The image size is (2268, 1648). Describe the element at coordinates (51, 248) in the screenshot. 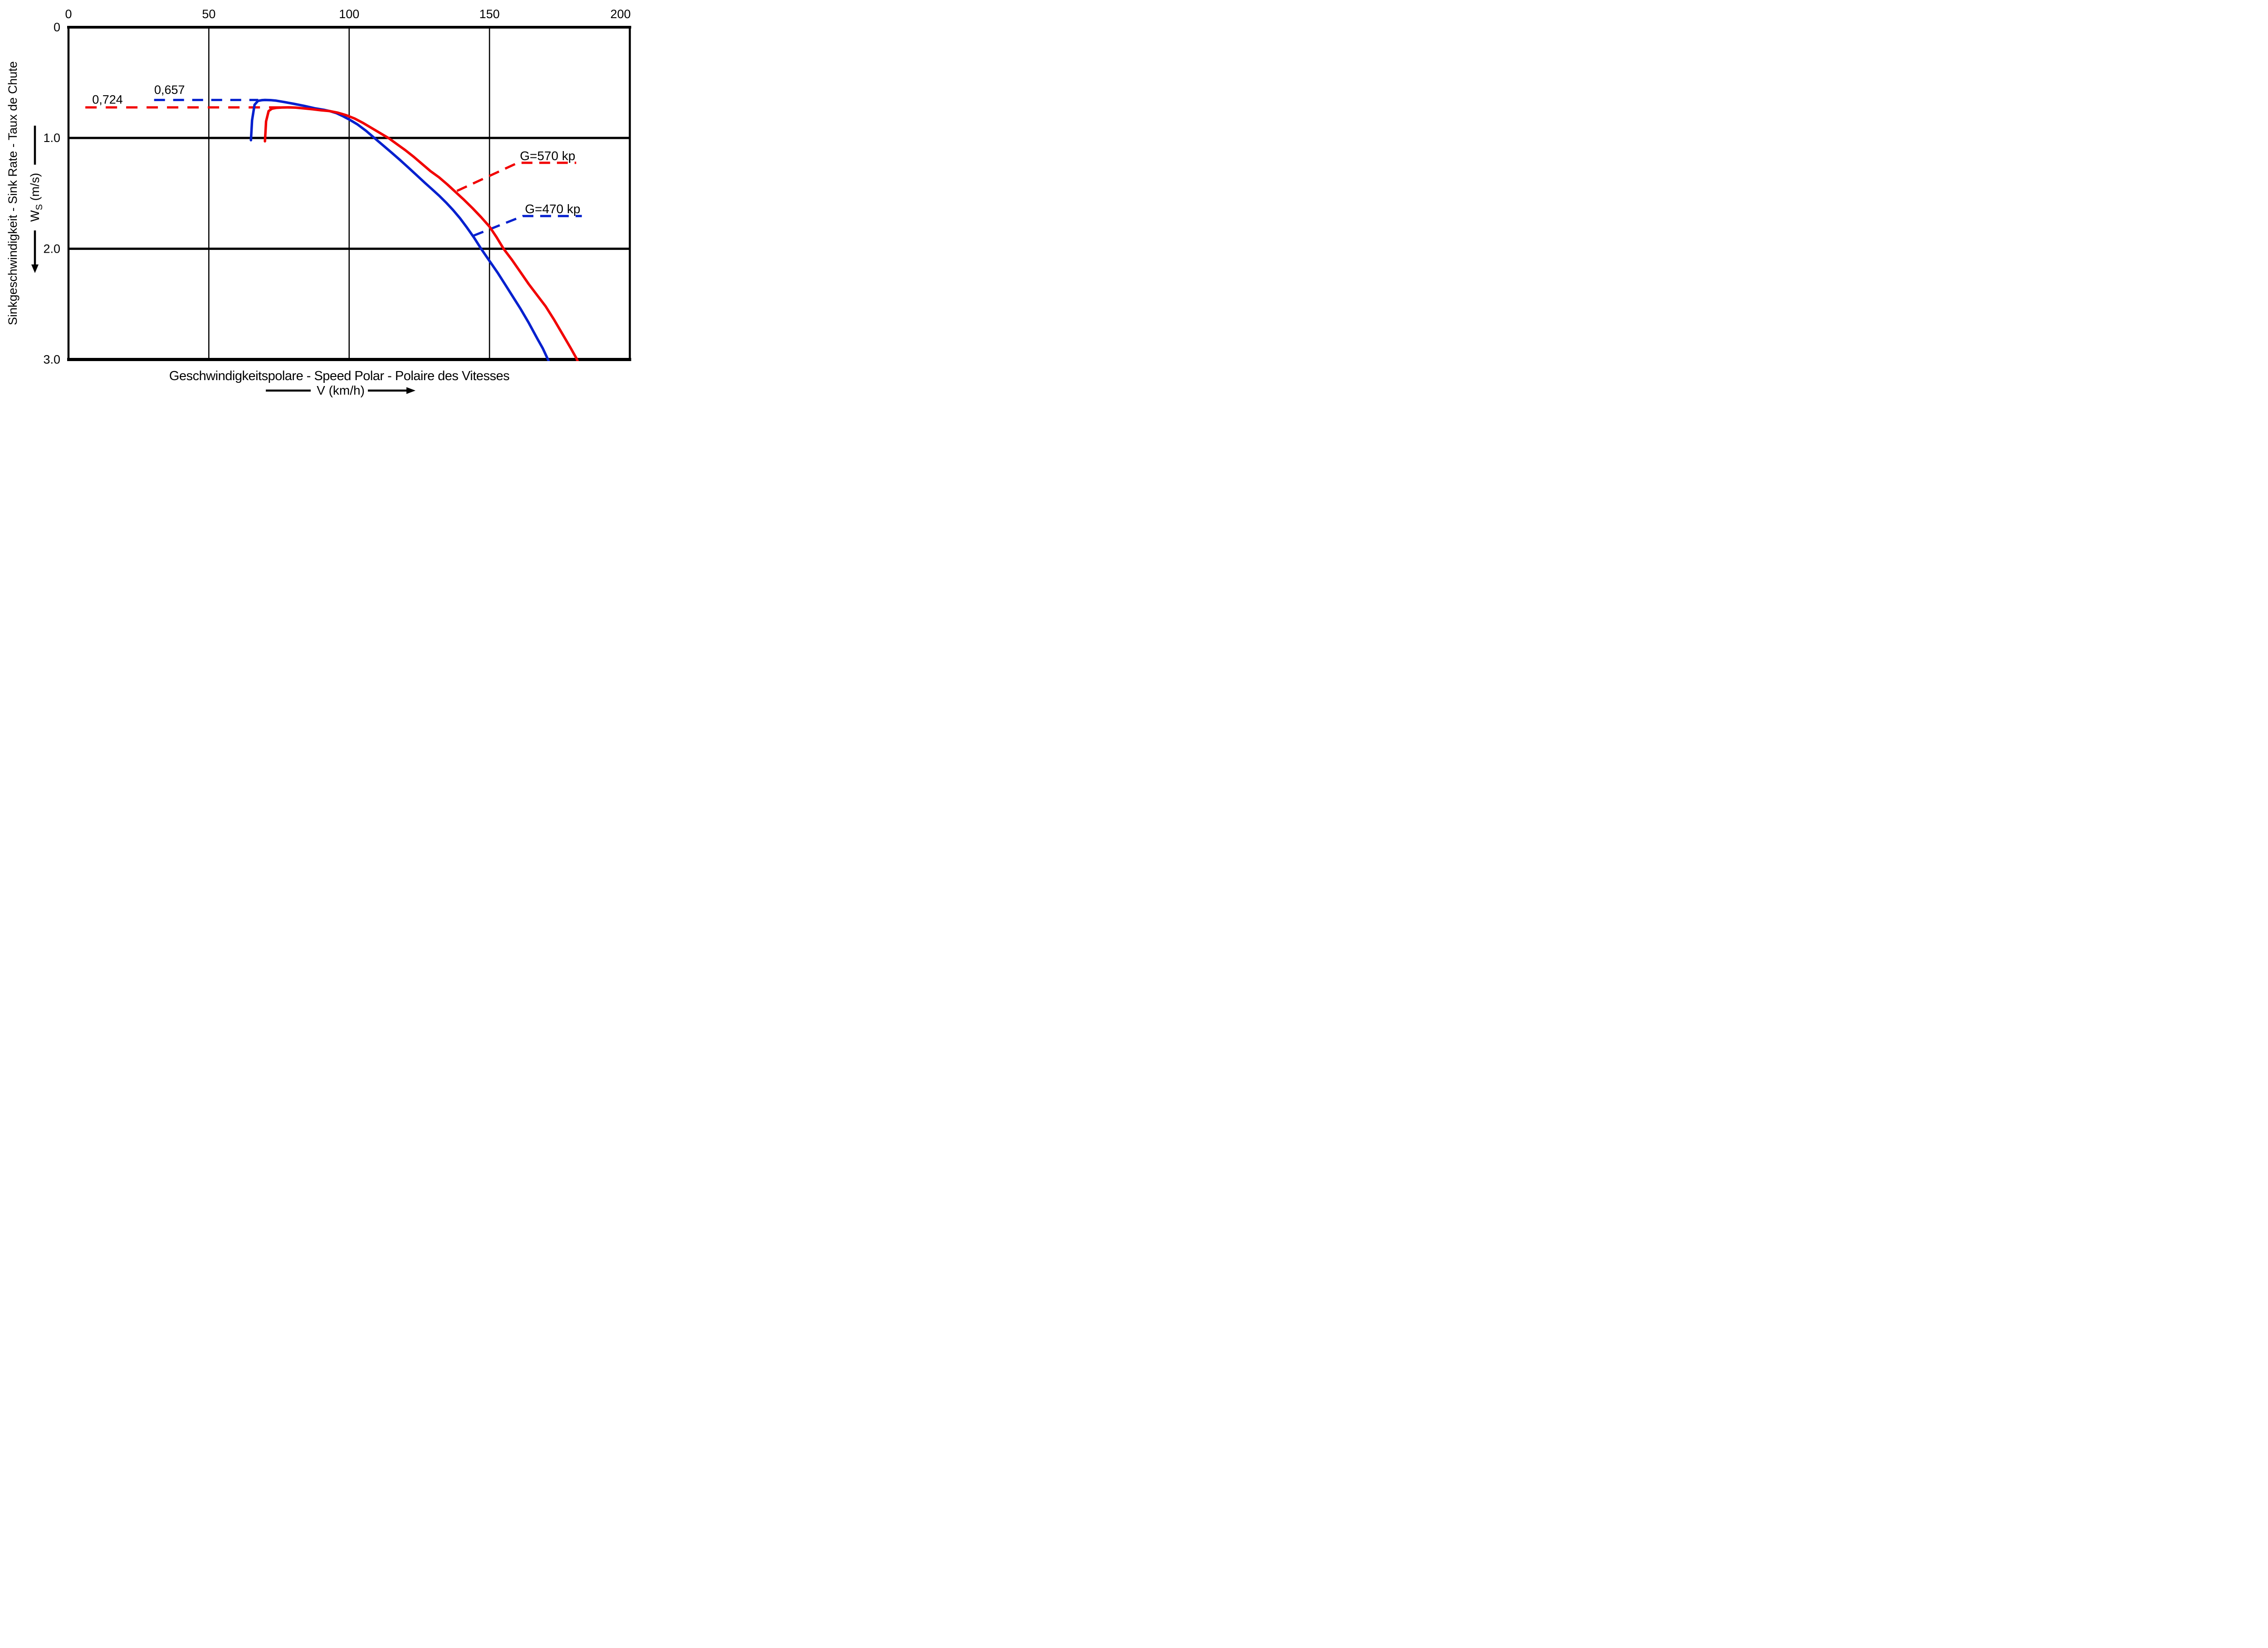

I see `y-tick-2.0: 2.0` at that location.